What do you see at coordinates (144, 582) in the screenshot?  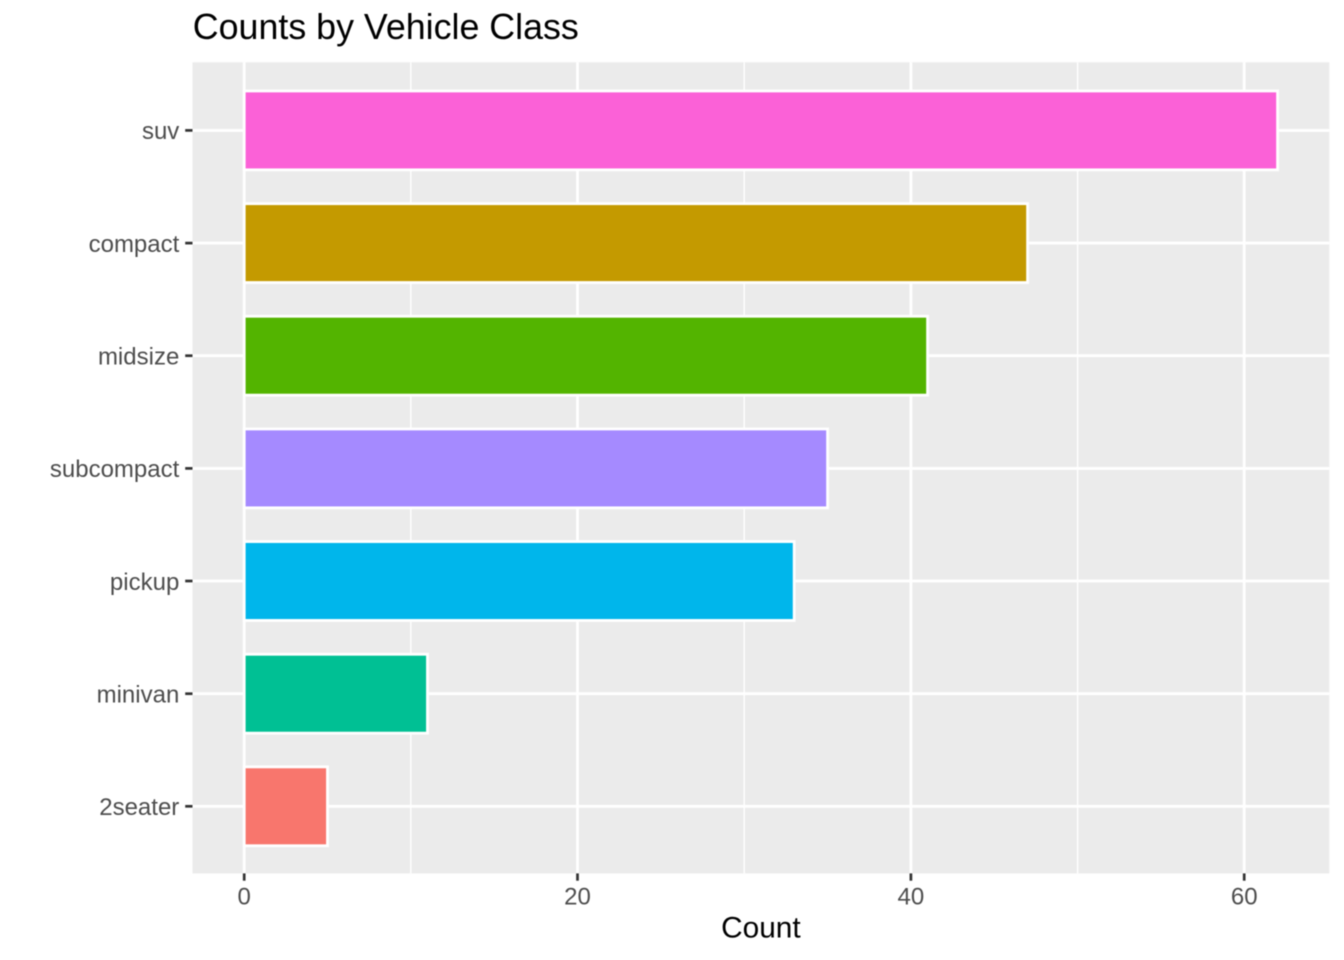 I see `svg-text: pickup` at bounding box center [144, 582].